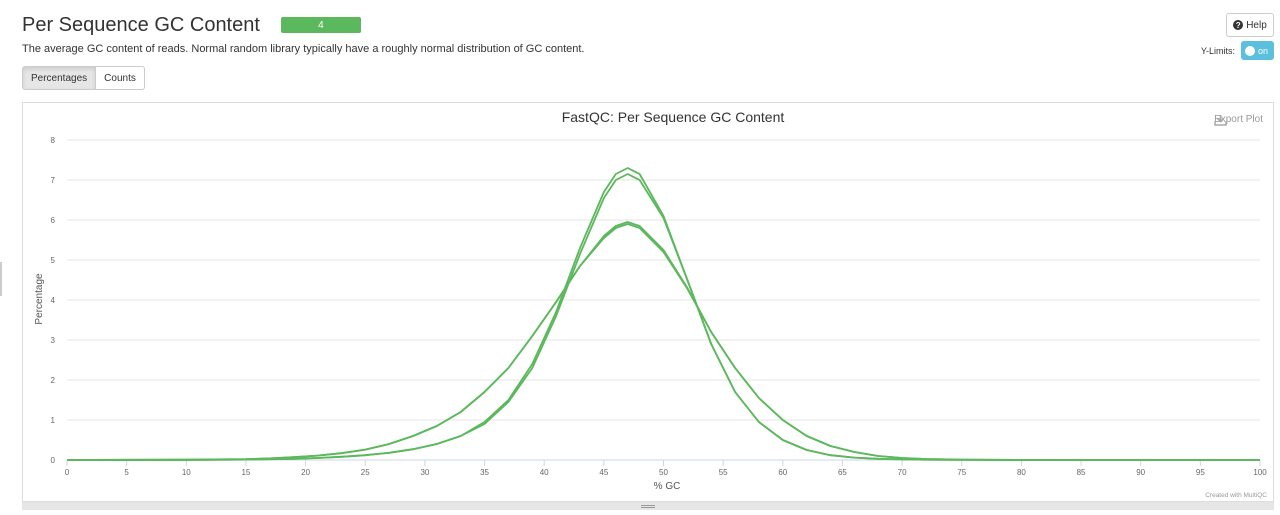 The width and height of the screenshot is (1280, 515). I want to click on x-tick-label: 25, so click(365, 472).